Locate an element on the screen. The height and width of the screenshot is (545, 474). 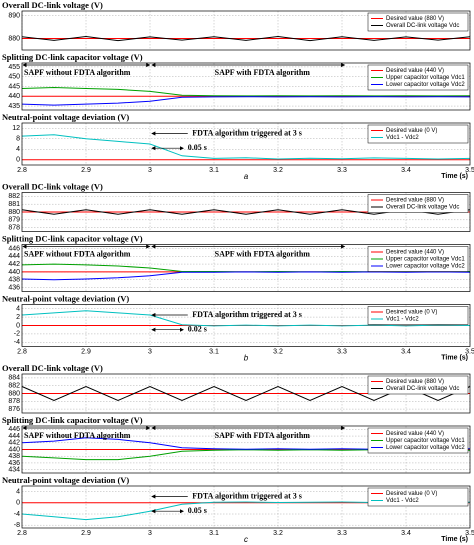
y-tick-label: 882 is located at coordinates (14, 196).